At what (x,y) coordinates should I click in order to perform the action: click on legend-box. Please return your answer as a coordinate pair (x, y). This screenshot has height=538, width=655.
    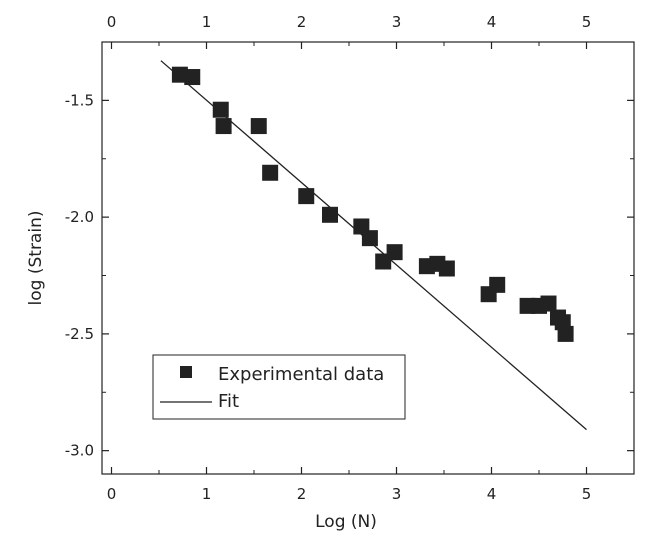
    Looking at the image, I should click on (279, 387).